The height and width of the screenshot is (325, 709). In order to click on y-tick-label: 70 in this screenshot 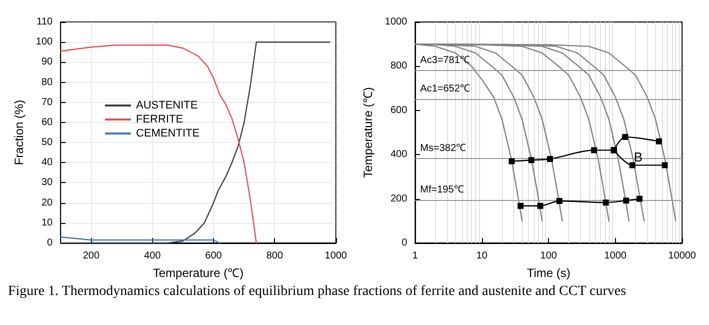, I will do `click(47, 102)`.